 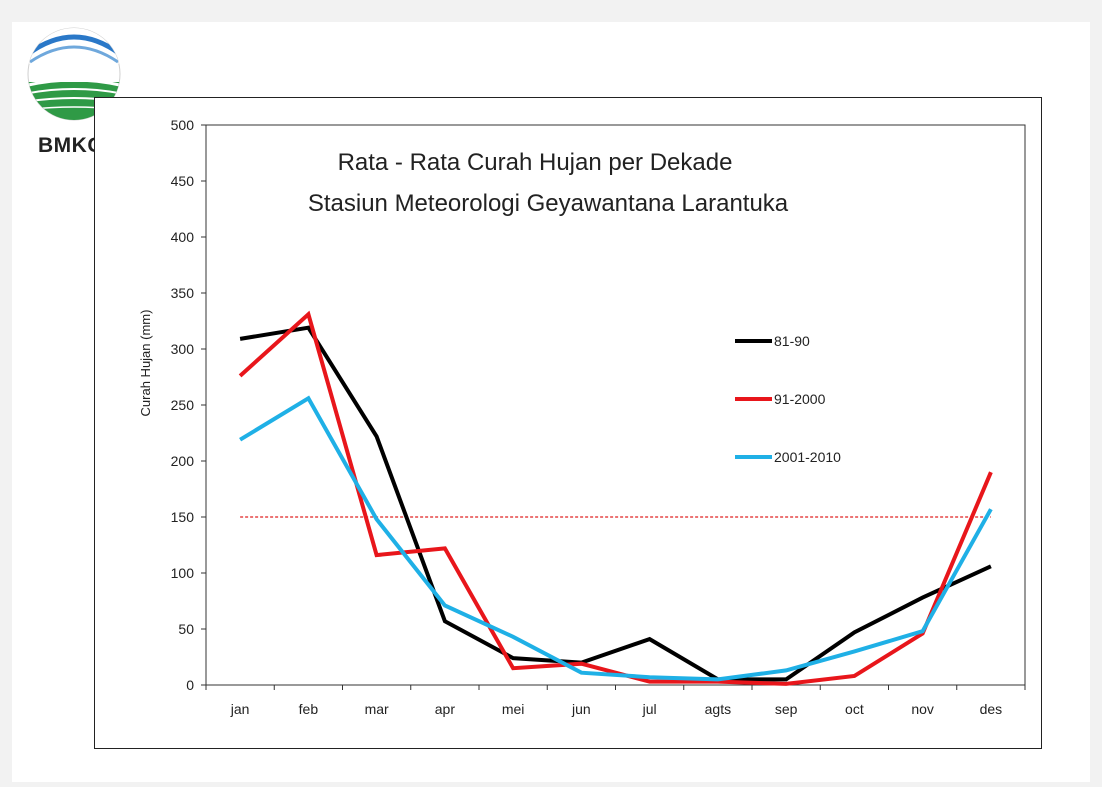 What do you see at coordinates (991, 709) in the screenshot?
I see `x-tick-label: des` at bounding box center [991, 709].